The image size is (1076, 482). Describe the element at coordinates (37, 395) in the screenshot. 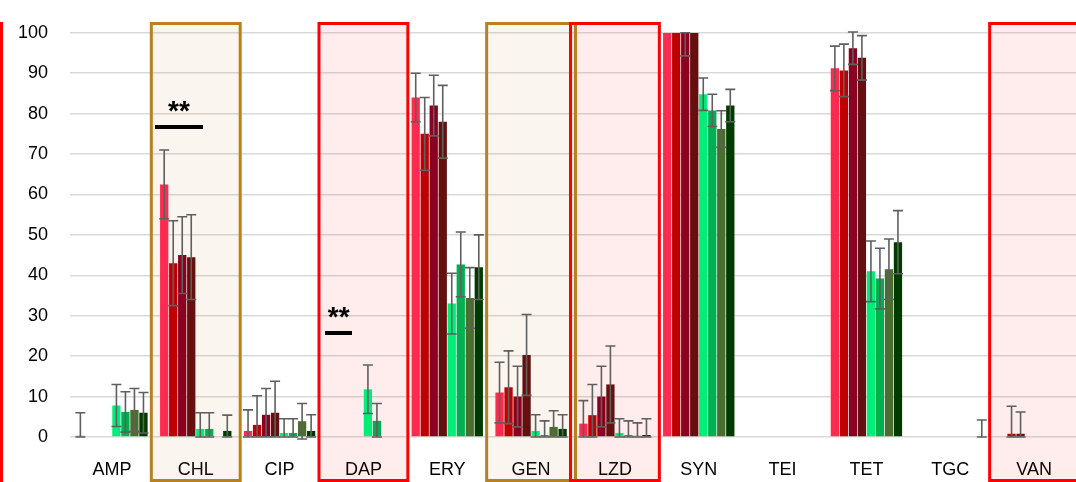

I see `y-tick-label: 10` at that location.